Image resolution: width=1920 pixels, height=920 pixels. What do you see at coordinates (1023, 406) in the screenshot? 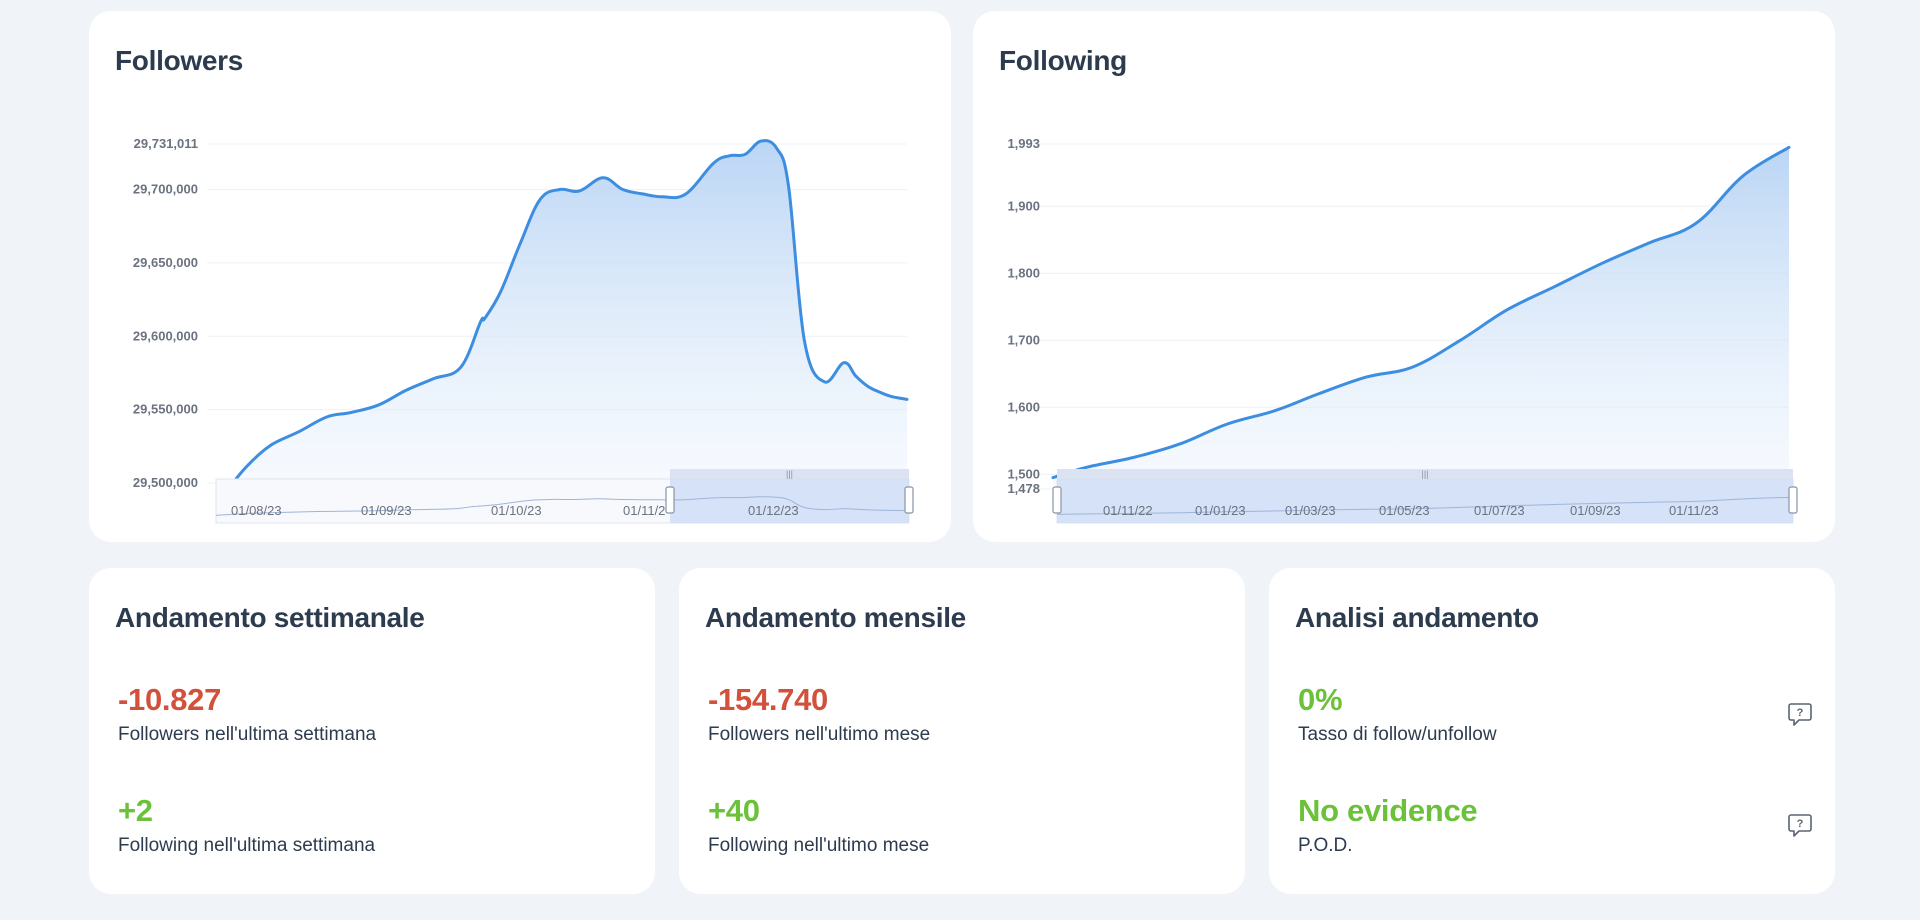
I see `y-tick-label: 1,600` at bounding box center [1023, 406].